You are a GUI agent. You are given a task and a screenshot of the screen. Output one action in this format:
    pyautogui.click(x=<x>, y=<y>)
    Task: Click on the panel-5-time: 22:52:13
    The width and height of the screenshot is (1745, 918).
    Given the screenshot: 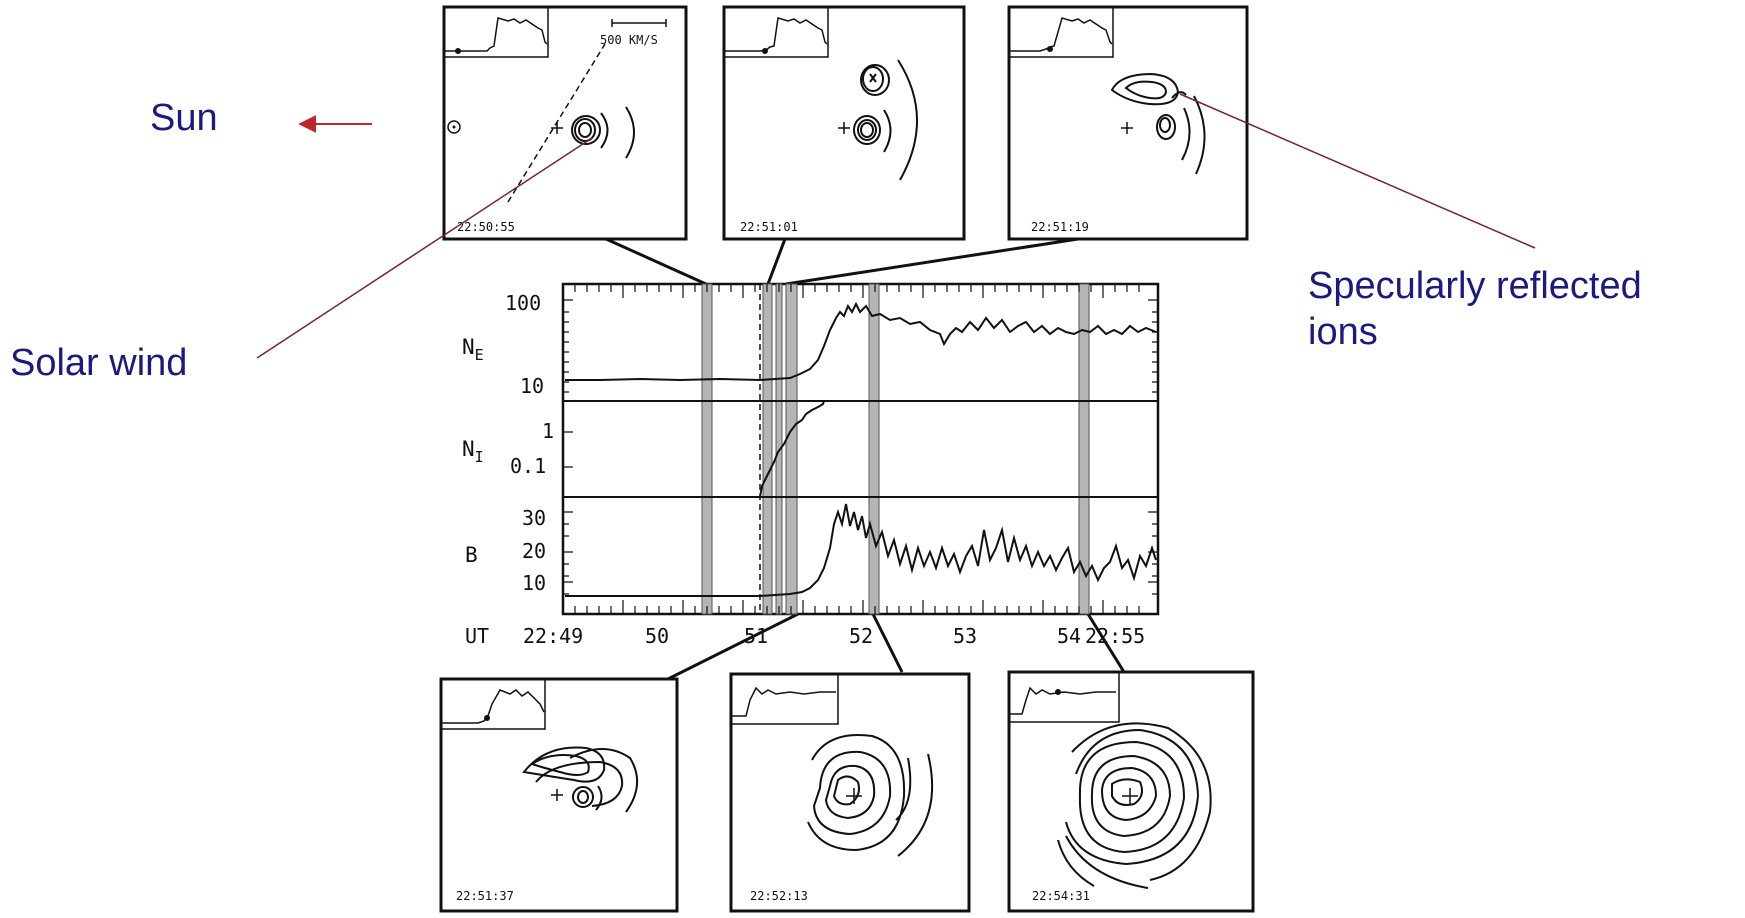 What is the action you would take?
    pyautogui.click(x=779, y=896)
    